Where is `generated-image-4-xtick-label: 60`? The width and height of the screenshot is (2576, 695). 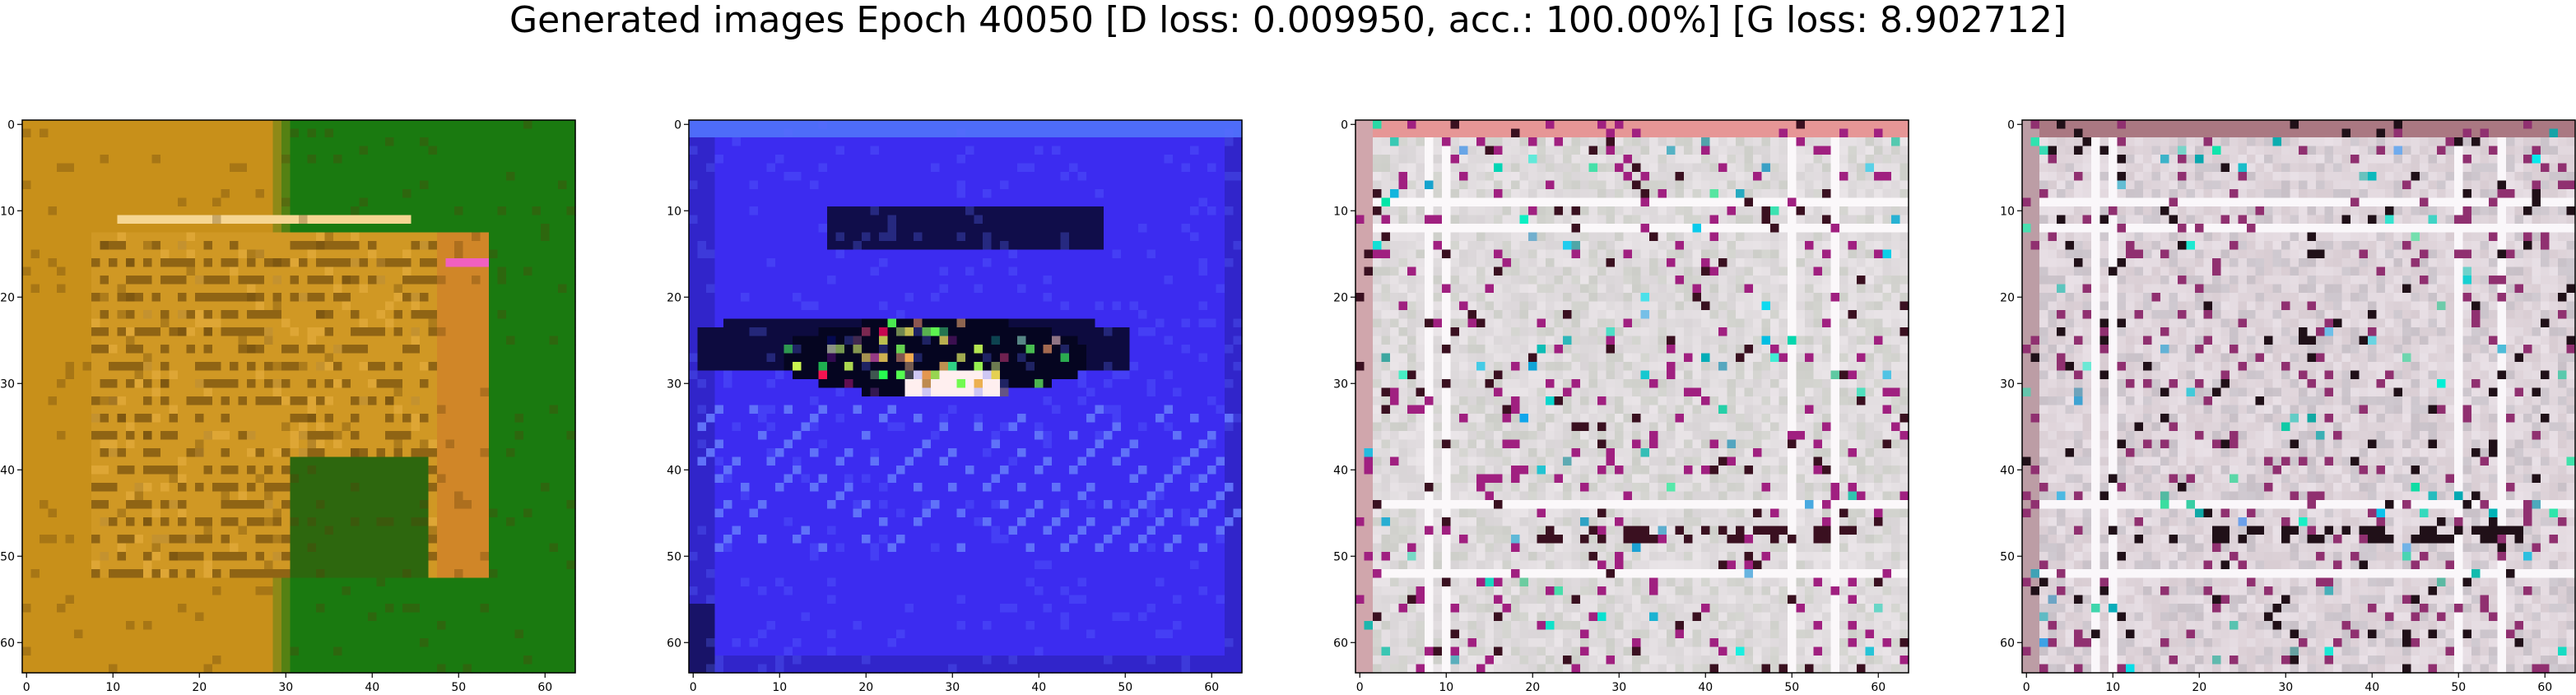
generated-image-4-xtick-label: 60 is located at coordinates (2544, 687).